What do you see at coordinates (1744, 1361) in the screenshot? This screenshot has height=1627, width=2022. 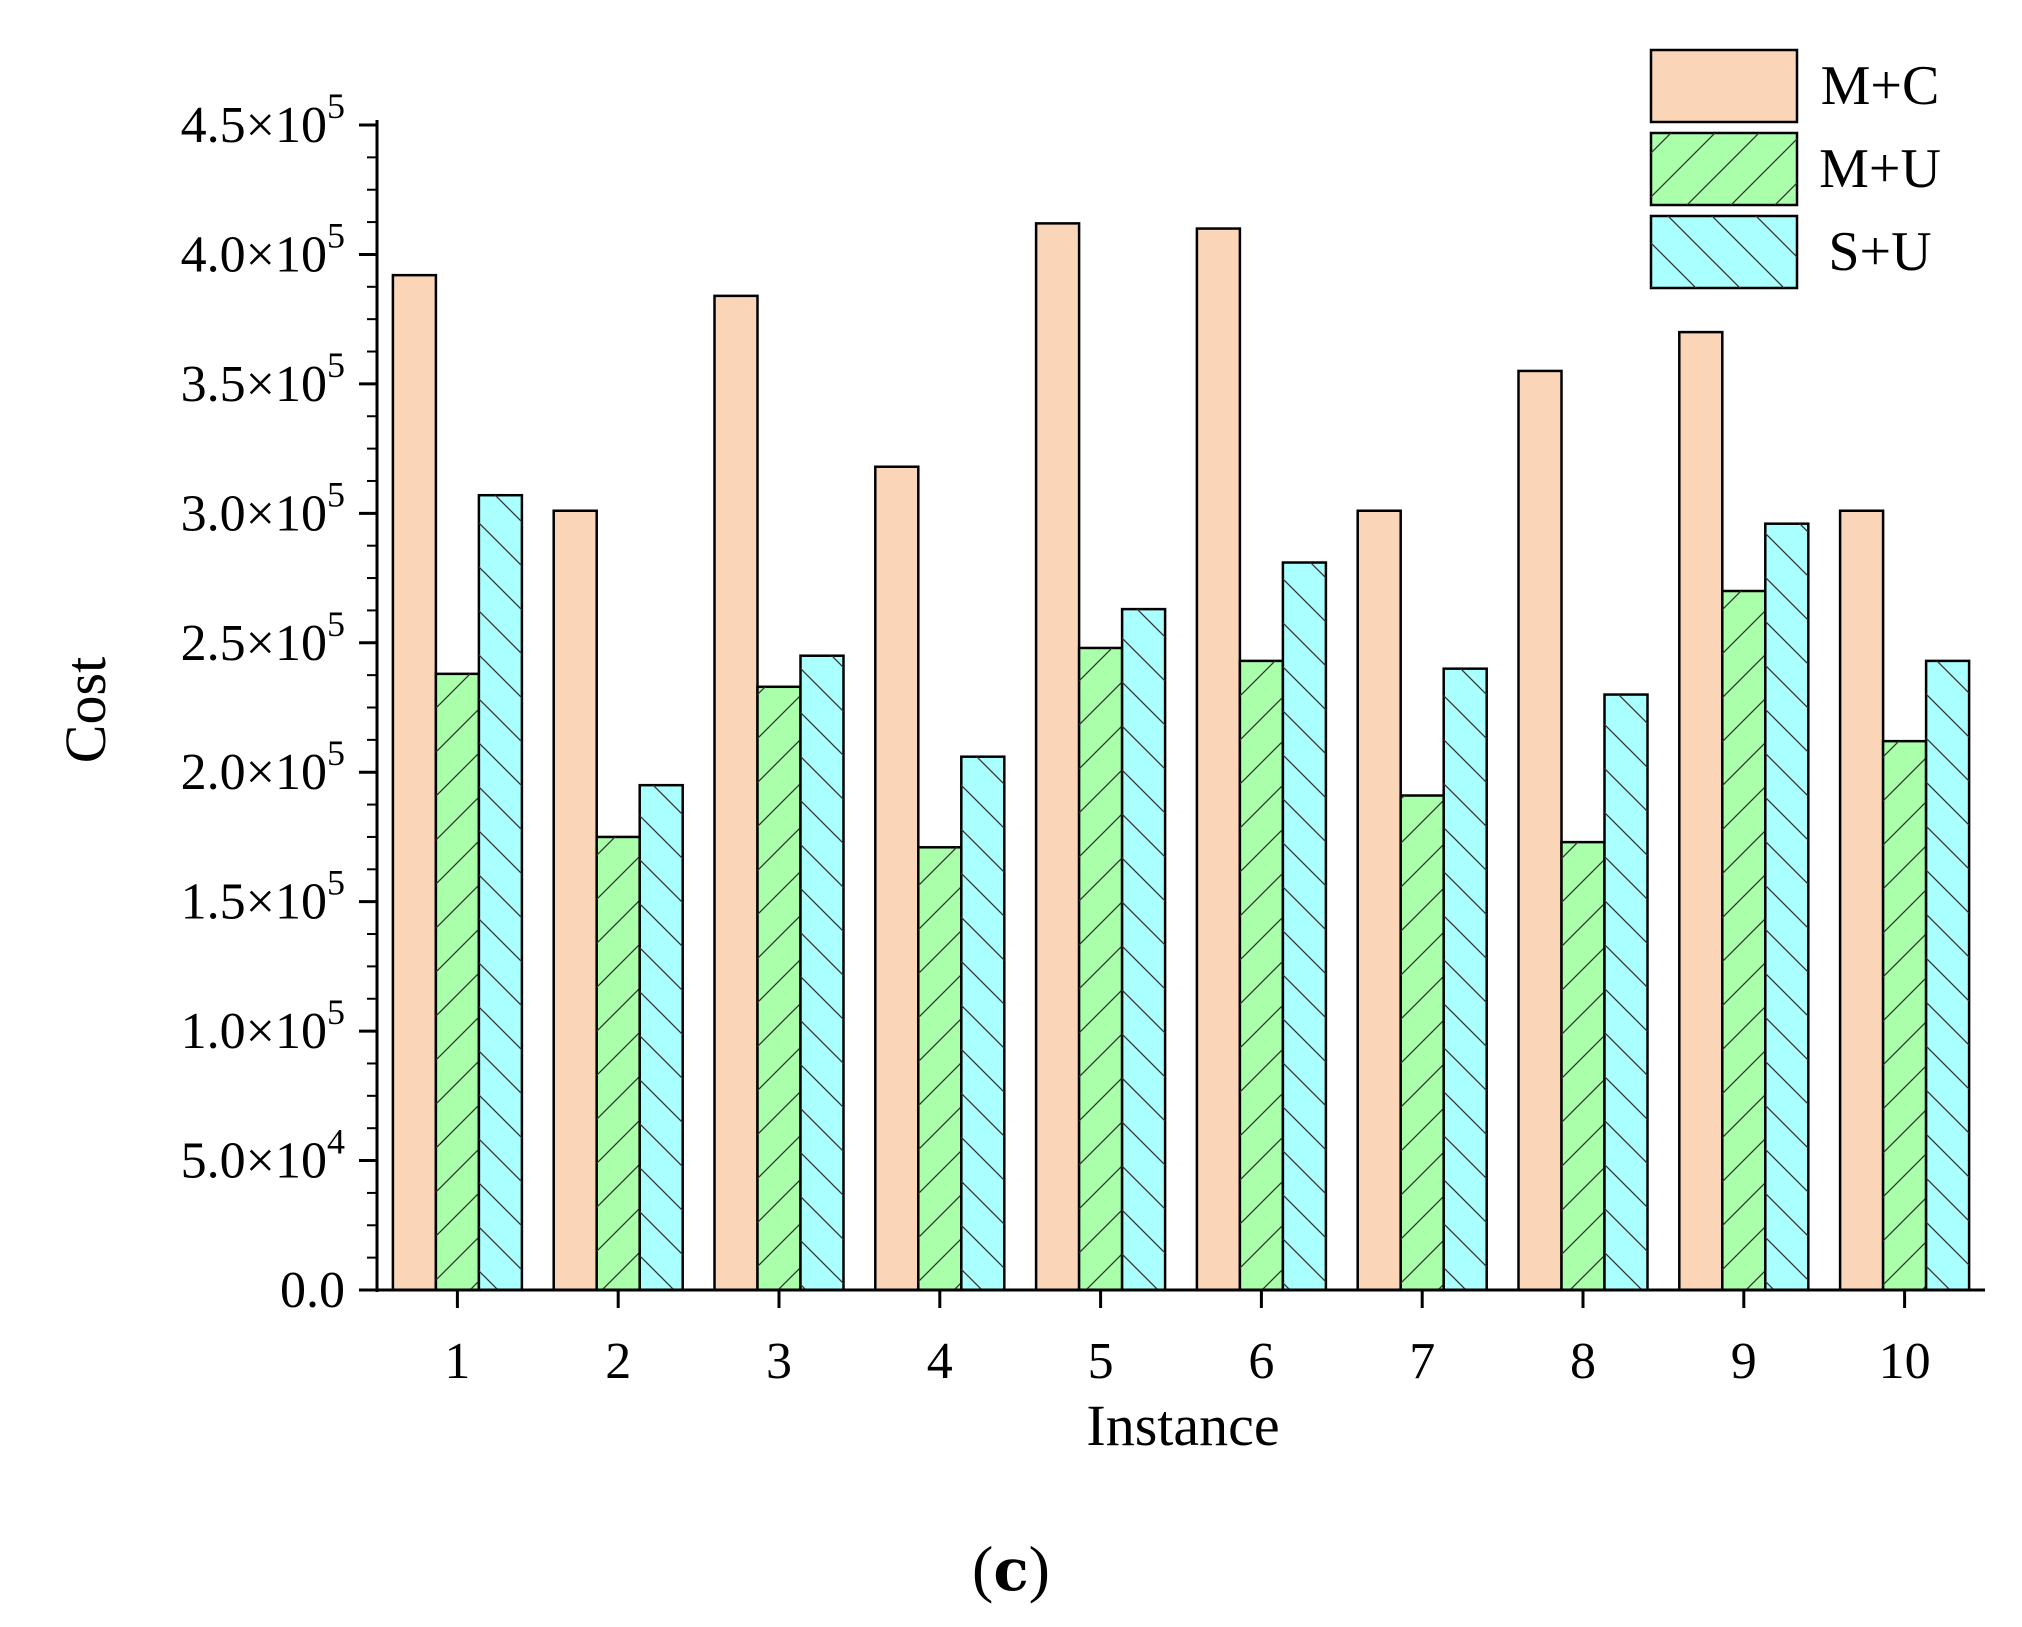 I see `x-tick-label: 9` at bounding box center [1744, 1361].